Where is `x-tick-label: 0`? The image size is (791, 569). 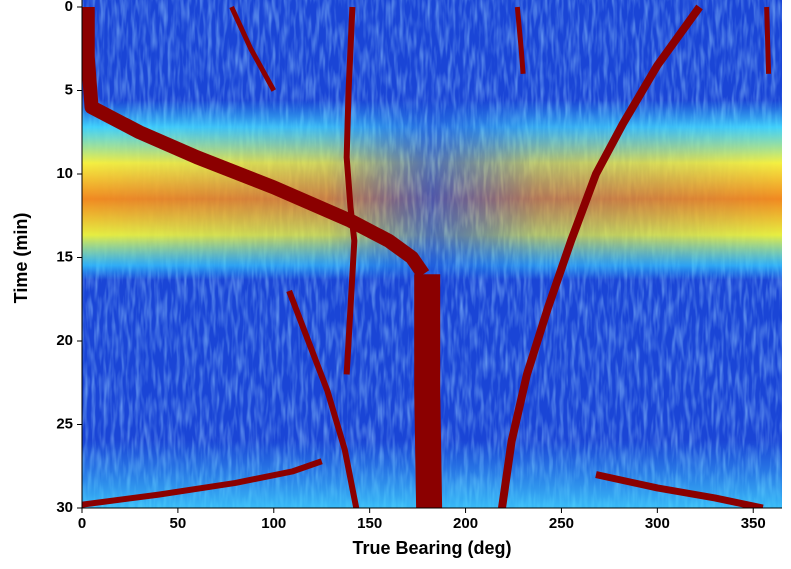 x-tick-label: 0 is located at coordinates (82, 523).